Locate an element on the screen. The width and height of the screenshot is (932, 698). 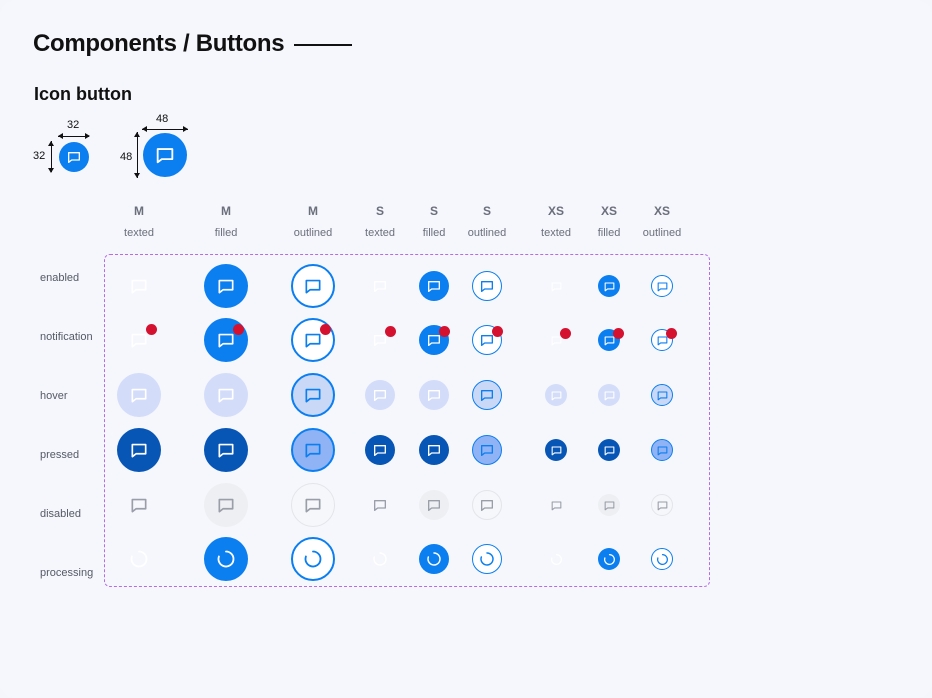
icon-button-xs-outlined-enabled is located at coordinates (662, 286).